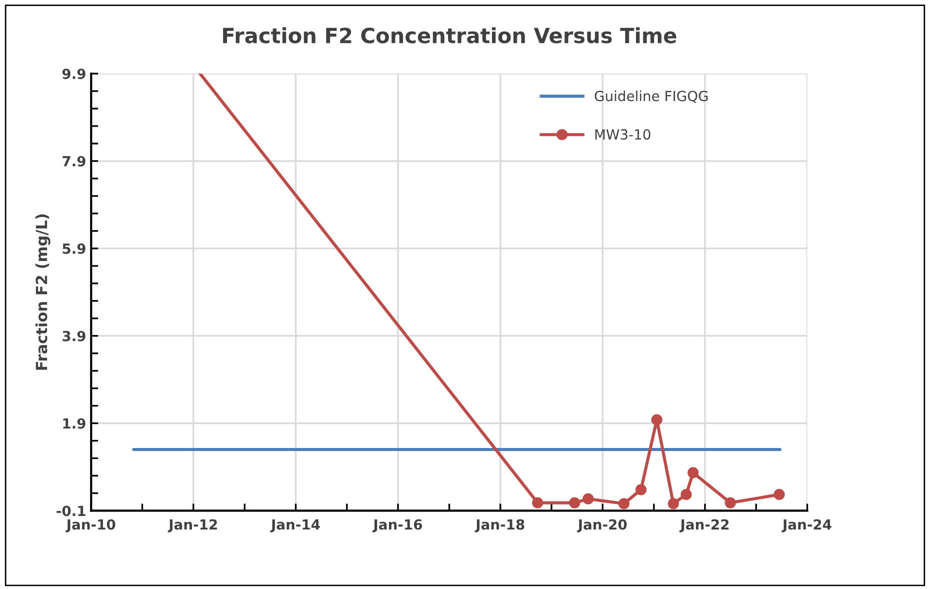 The width and height of the screenshot is (930, 589). I want to click on y-tick-label: 9.9, so click(74, 74).